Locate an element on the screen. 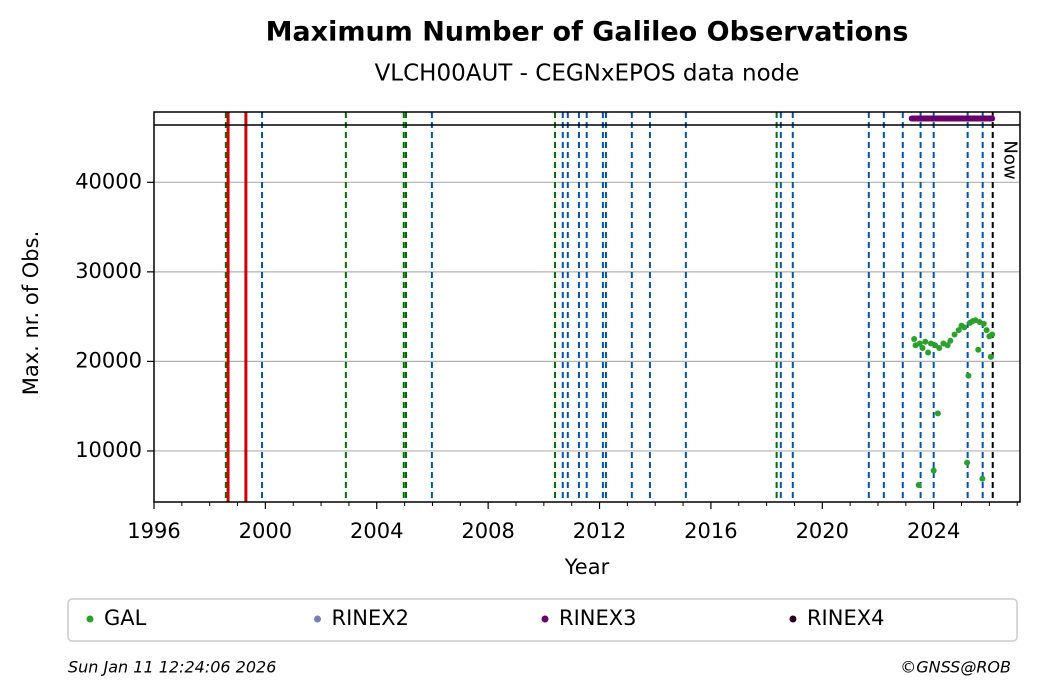 The height and width of the screenshot is (699, 1040). legend-label: RINEX4 is located at coordinates (846, 618).